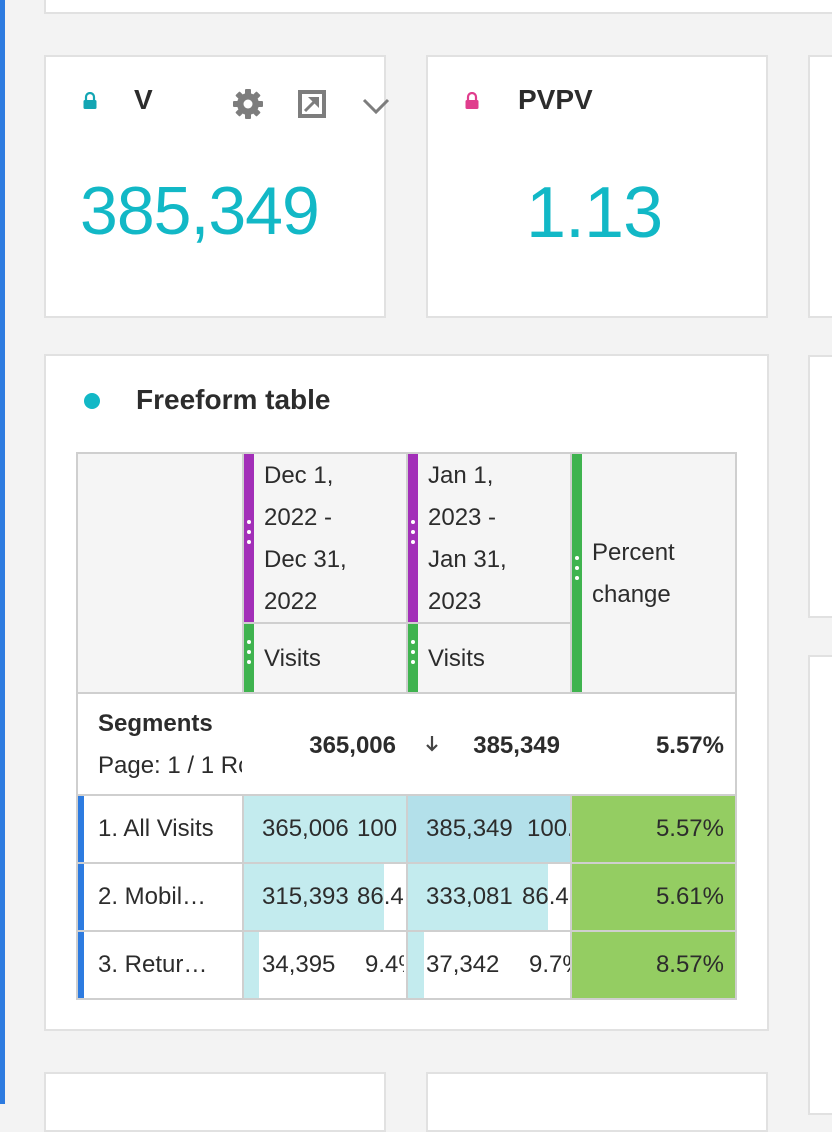 The width and height of the screenshot is (832, 1132). Describe the element at coordinates (384, 964) in the screenshot. I see `cell-percent: 9.4%` at that location.